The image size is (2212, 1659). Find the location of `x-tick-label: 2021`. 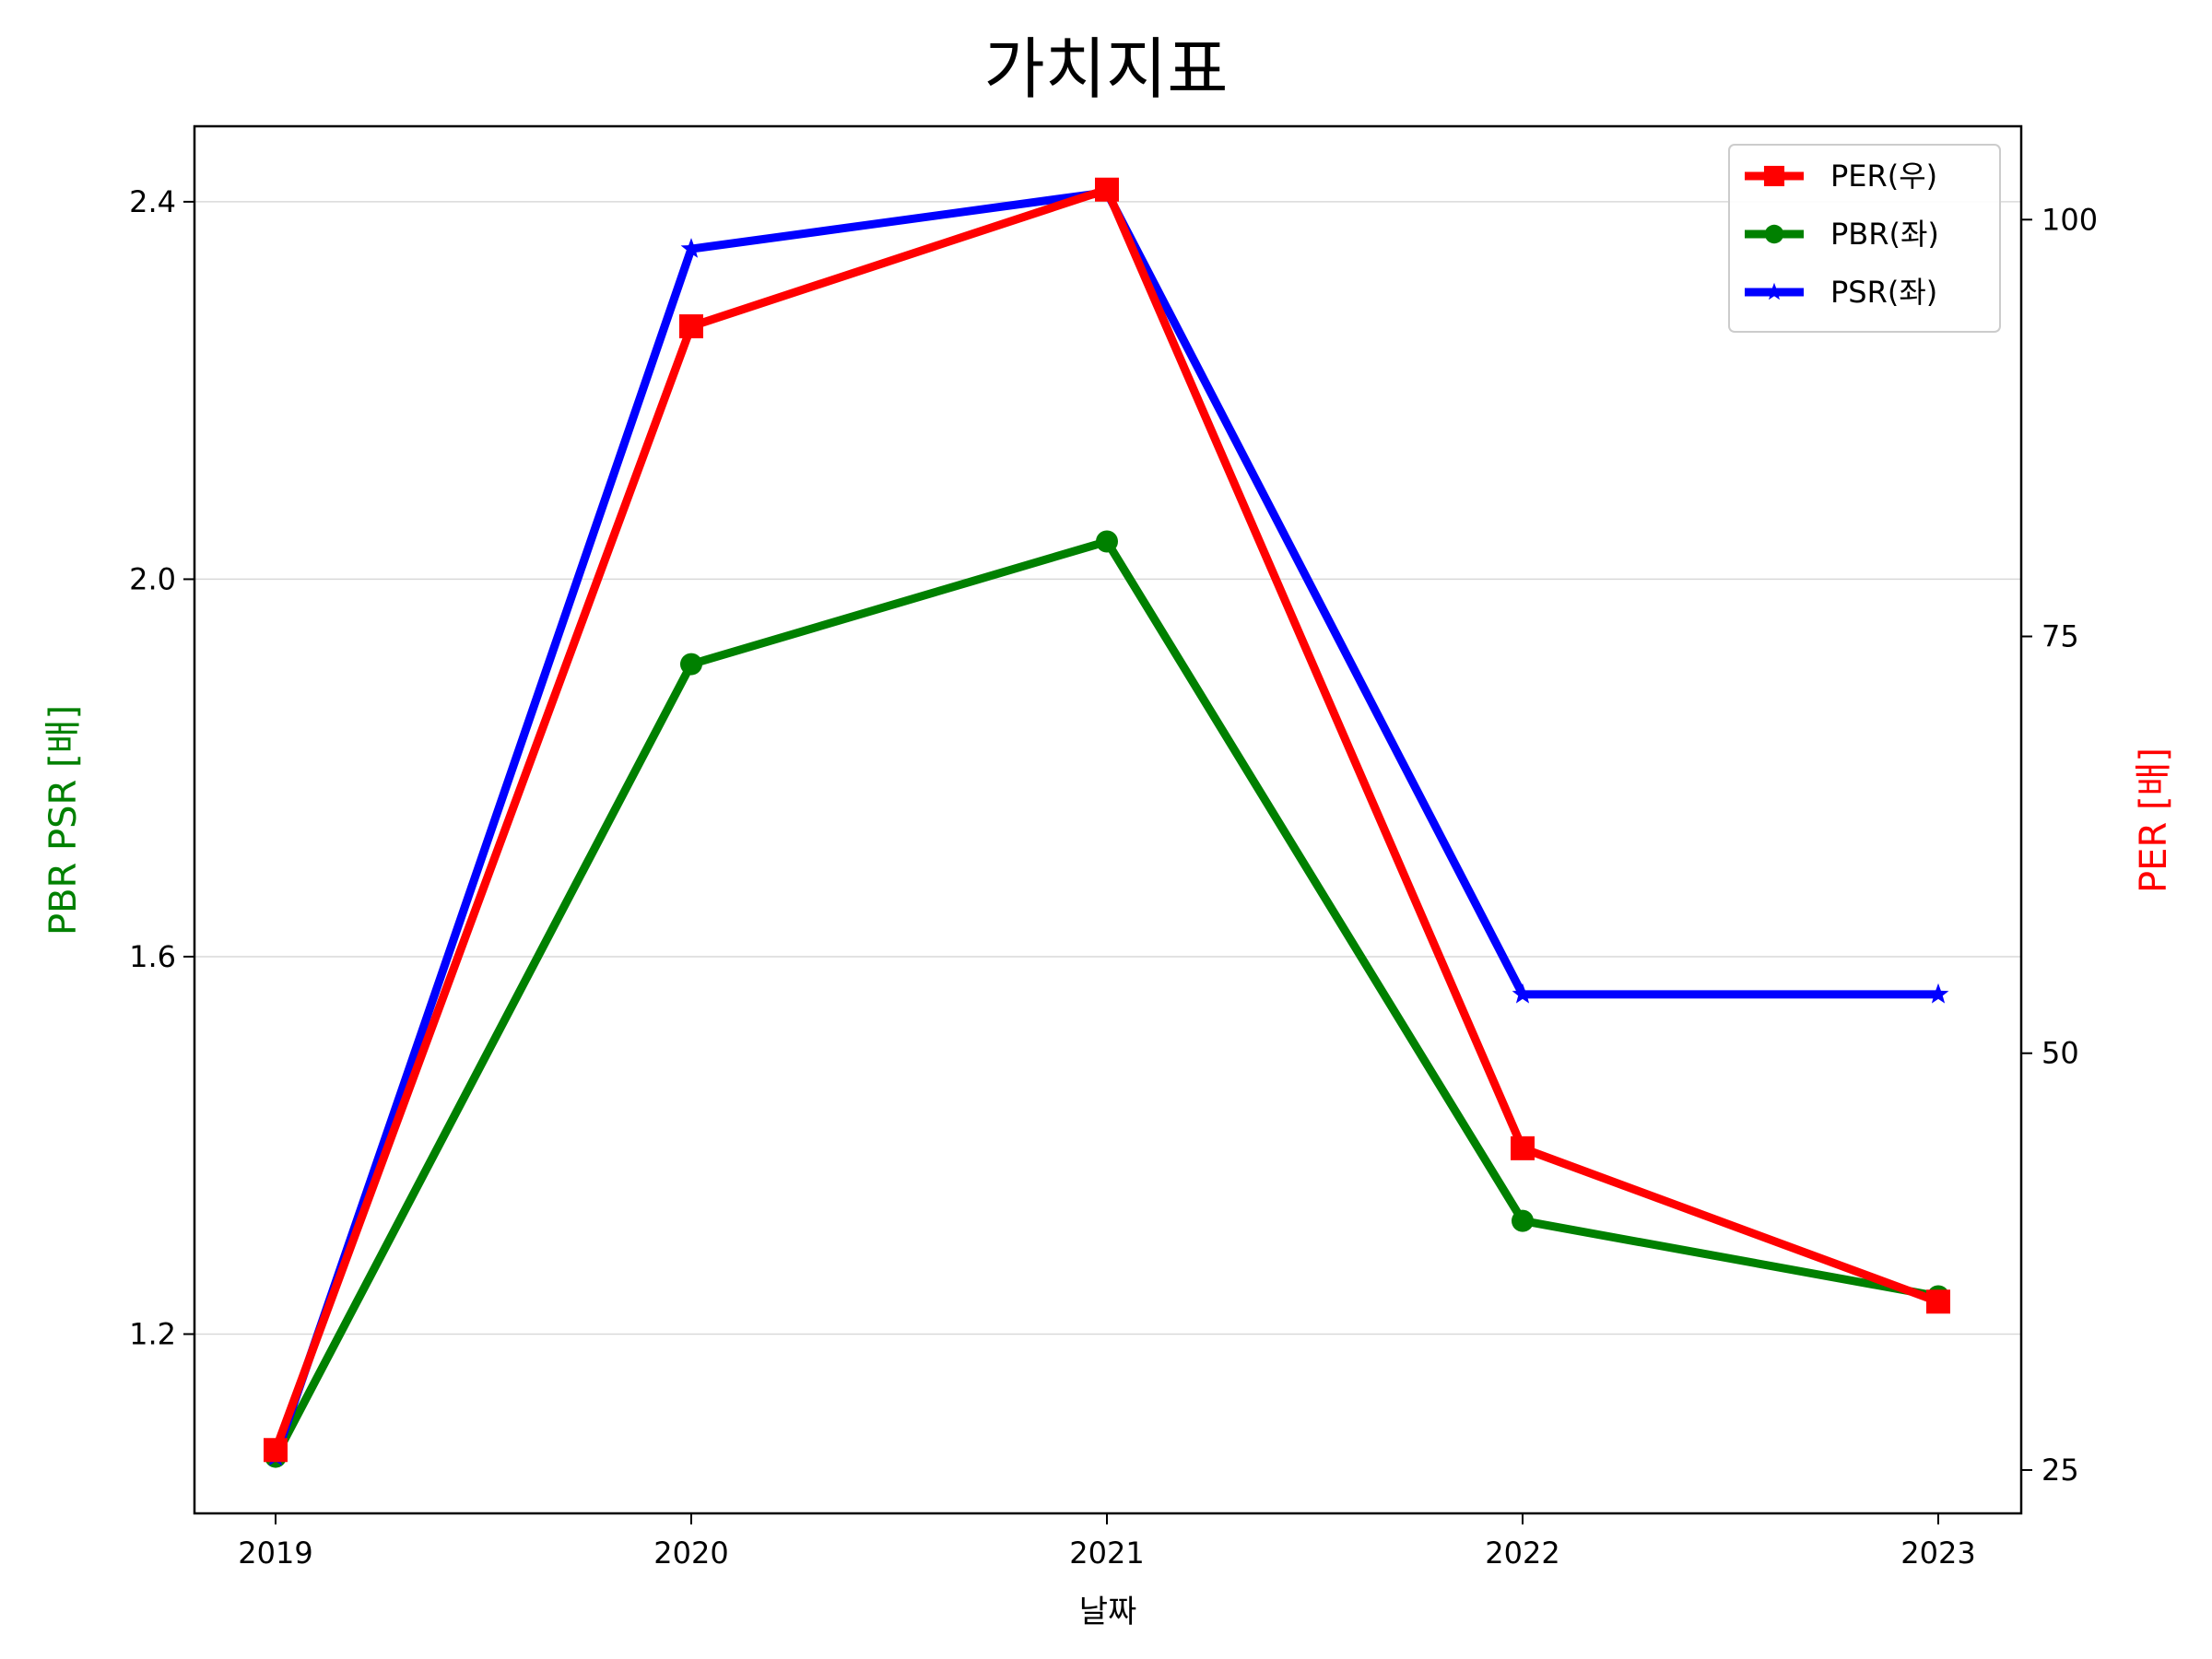

x-tick-label: 2021 is located at coordinates (1106, 1553).